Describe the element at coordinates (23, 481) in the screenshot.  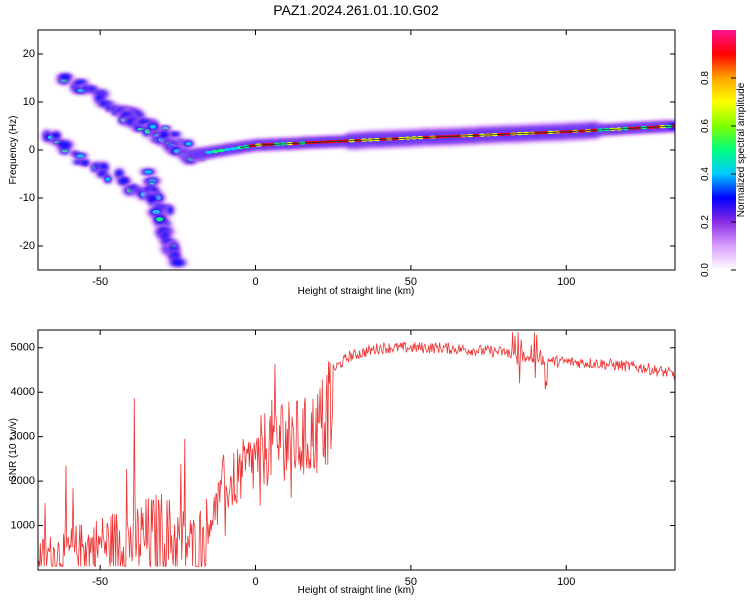
I see `snr-y-tick-label: 2000` at that location.